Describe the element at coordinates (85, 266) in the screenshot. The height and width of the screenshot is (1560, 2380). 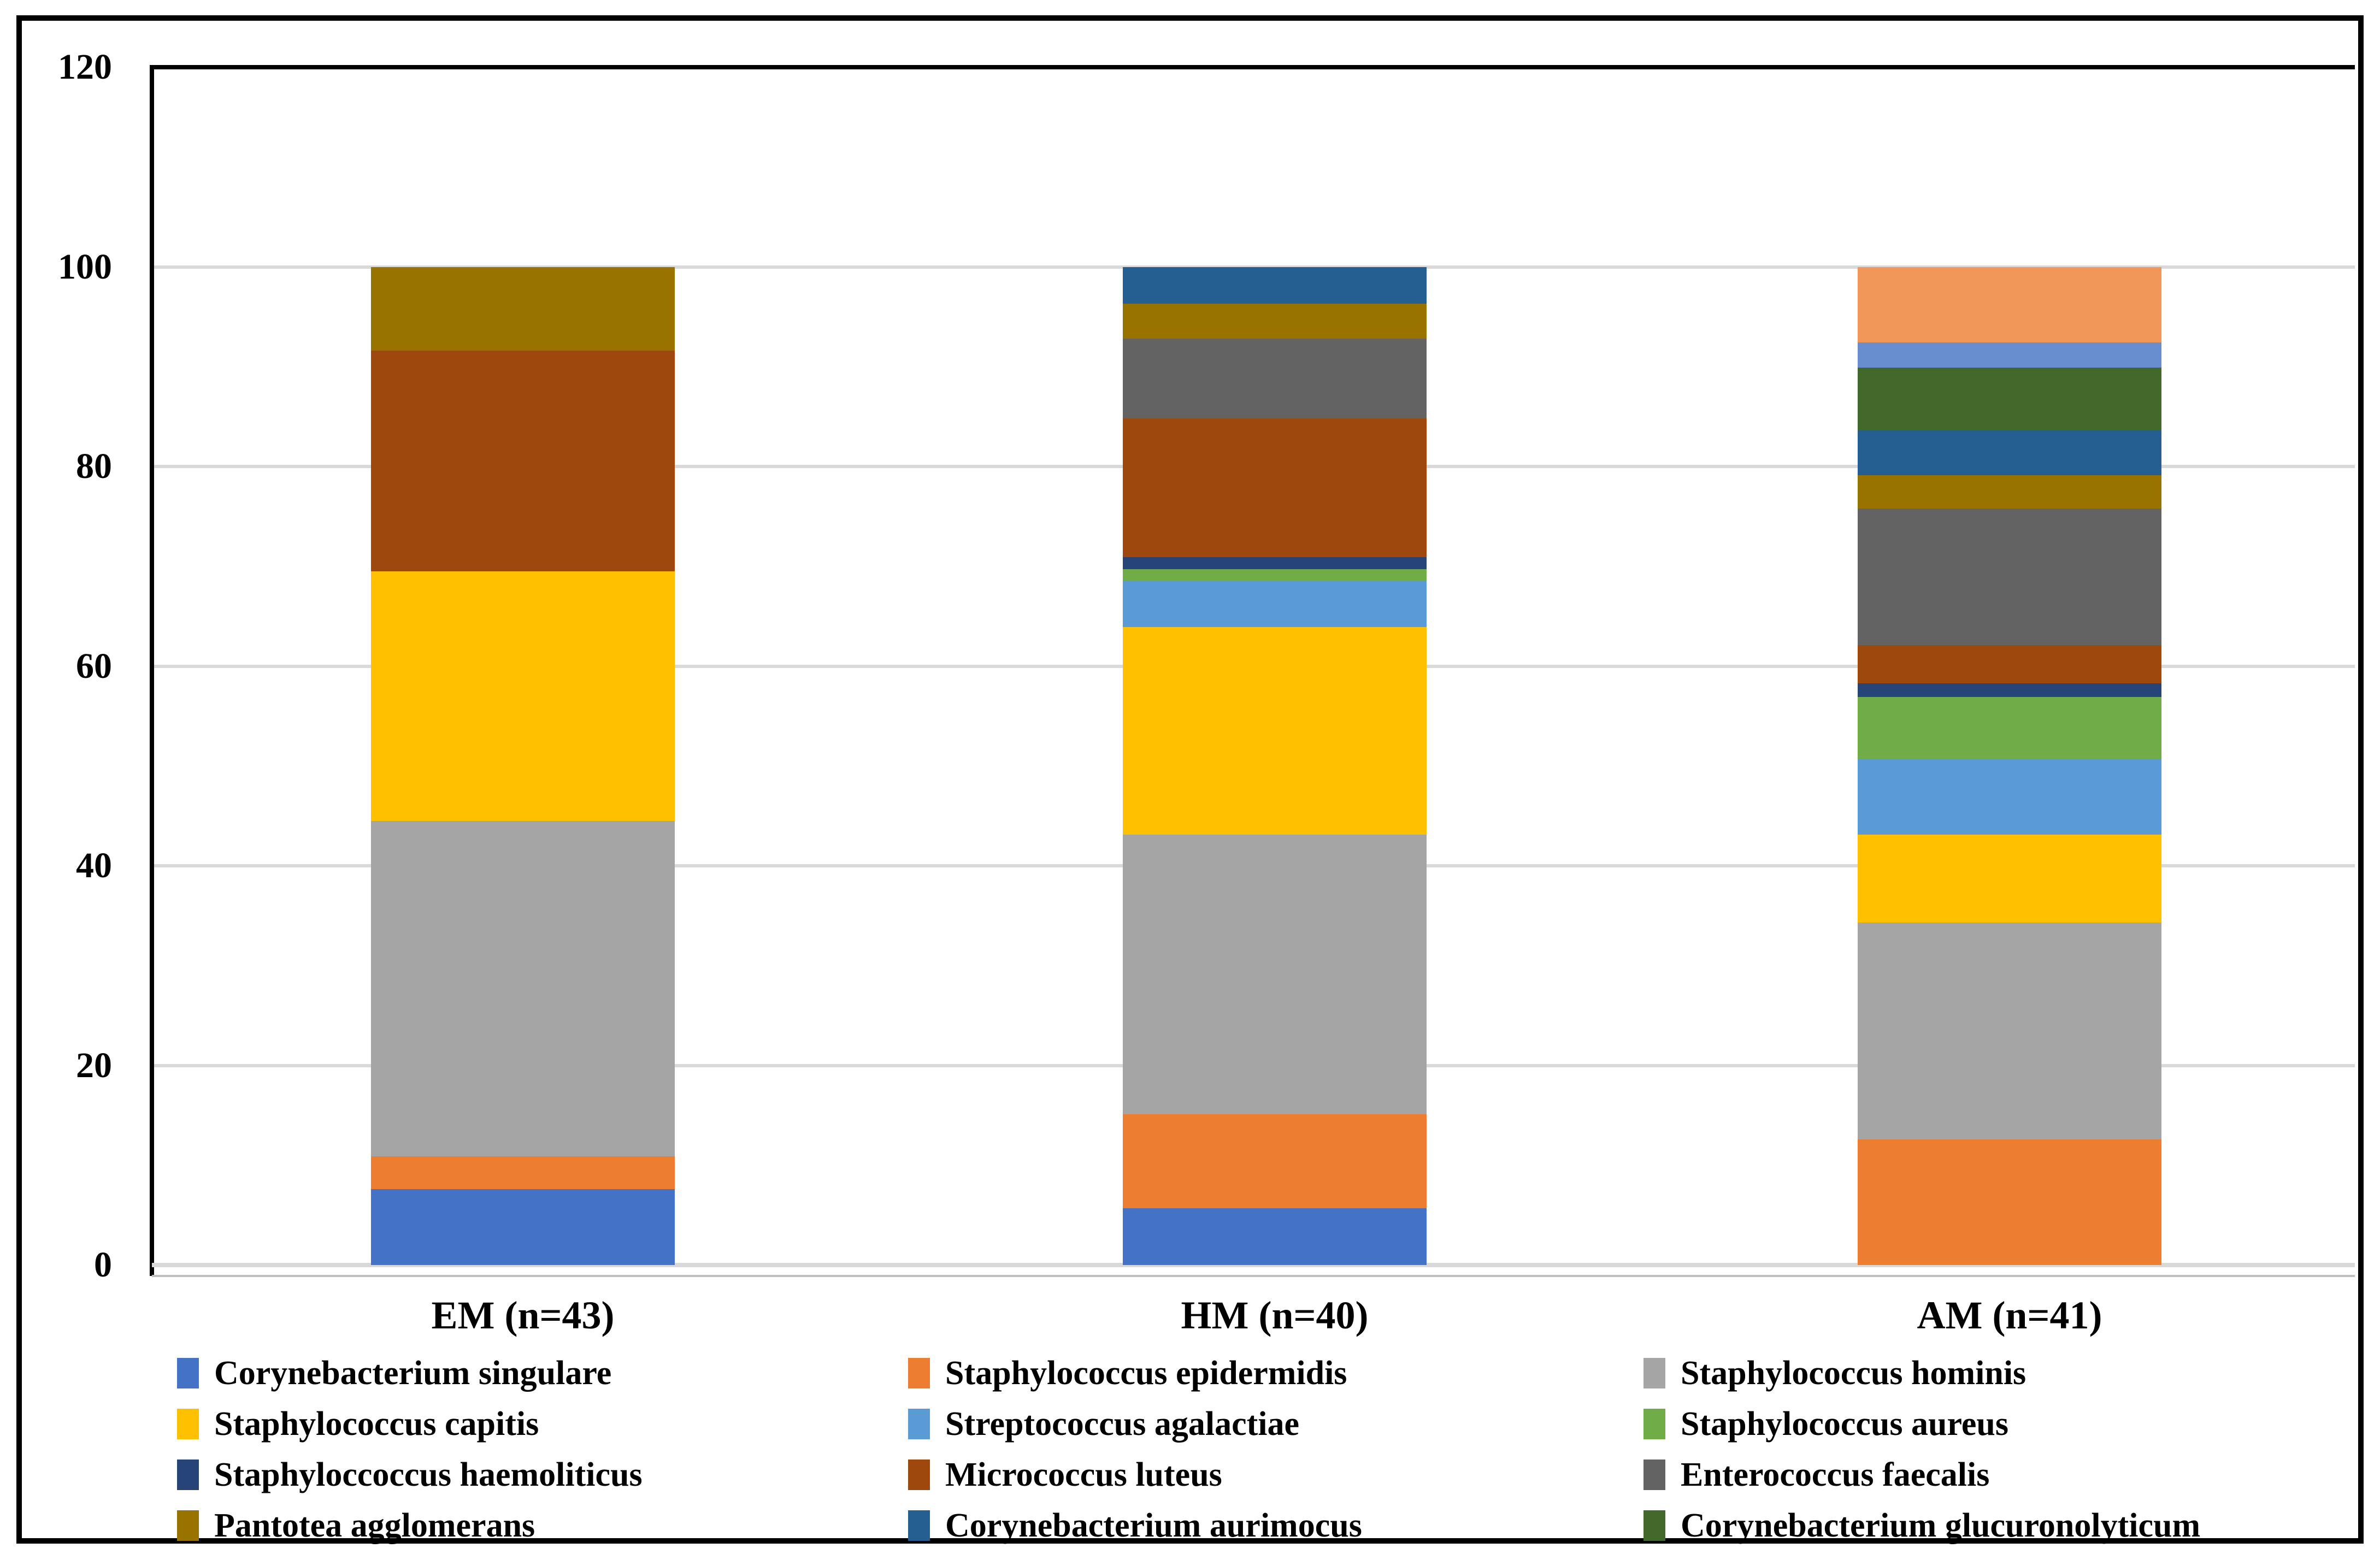
I see `y-tick-label: 100` at that location.